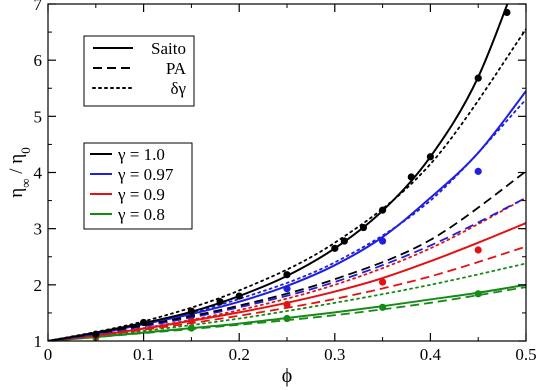 Image resolution: width=541 pixels, height=390 pixels. I want to click on y-tick-label: 3, so click(38, 229).